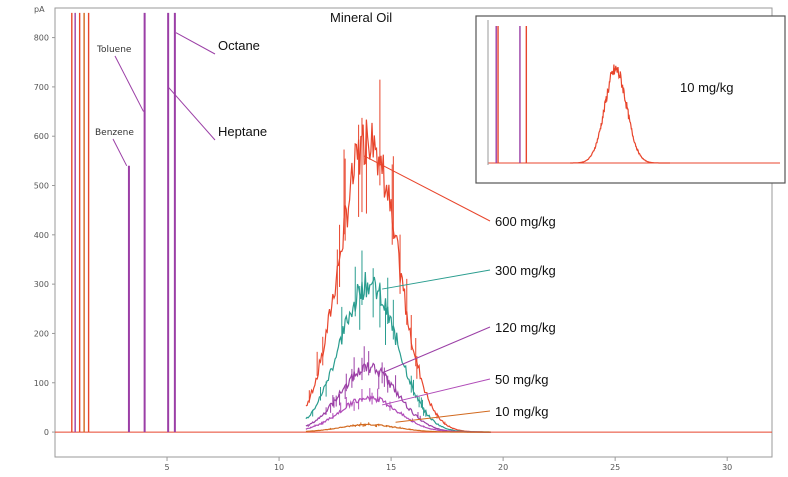 The image size is (788, 477). What do you see at coordinates (391, 467) in the screenshot?
I see `x-tick-label: 15` at bounding box center [391, 467].